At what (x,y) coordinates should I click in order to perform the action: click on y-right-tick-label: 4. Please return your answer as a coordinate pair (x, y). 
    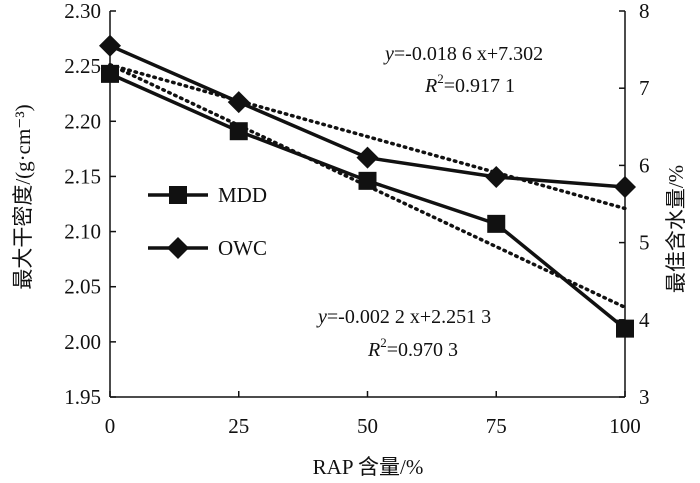
    Looking at the image, I should click on (644, 320).